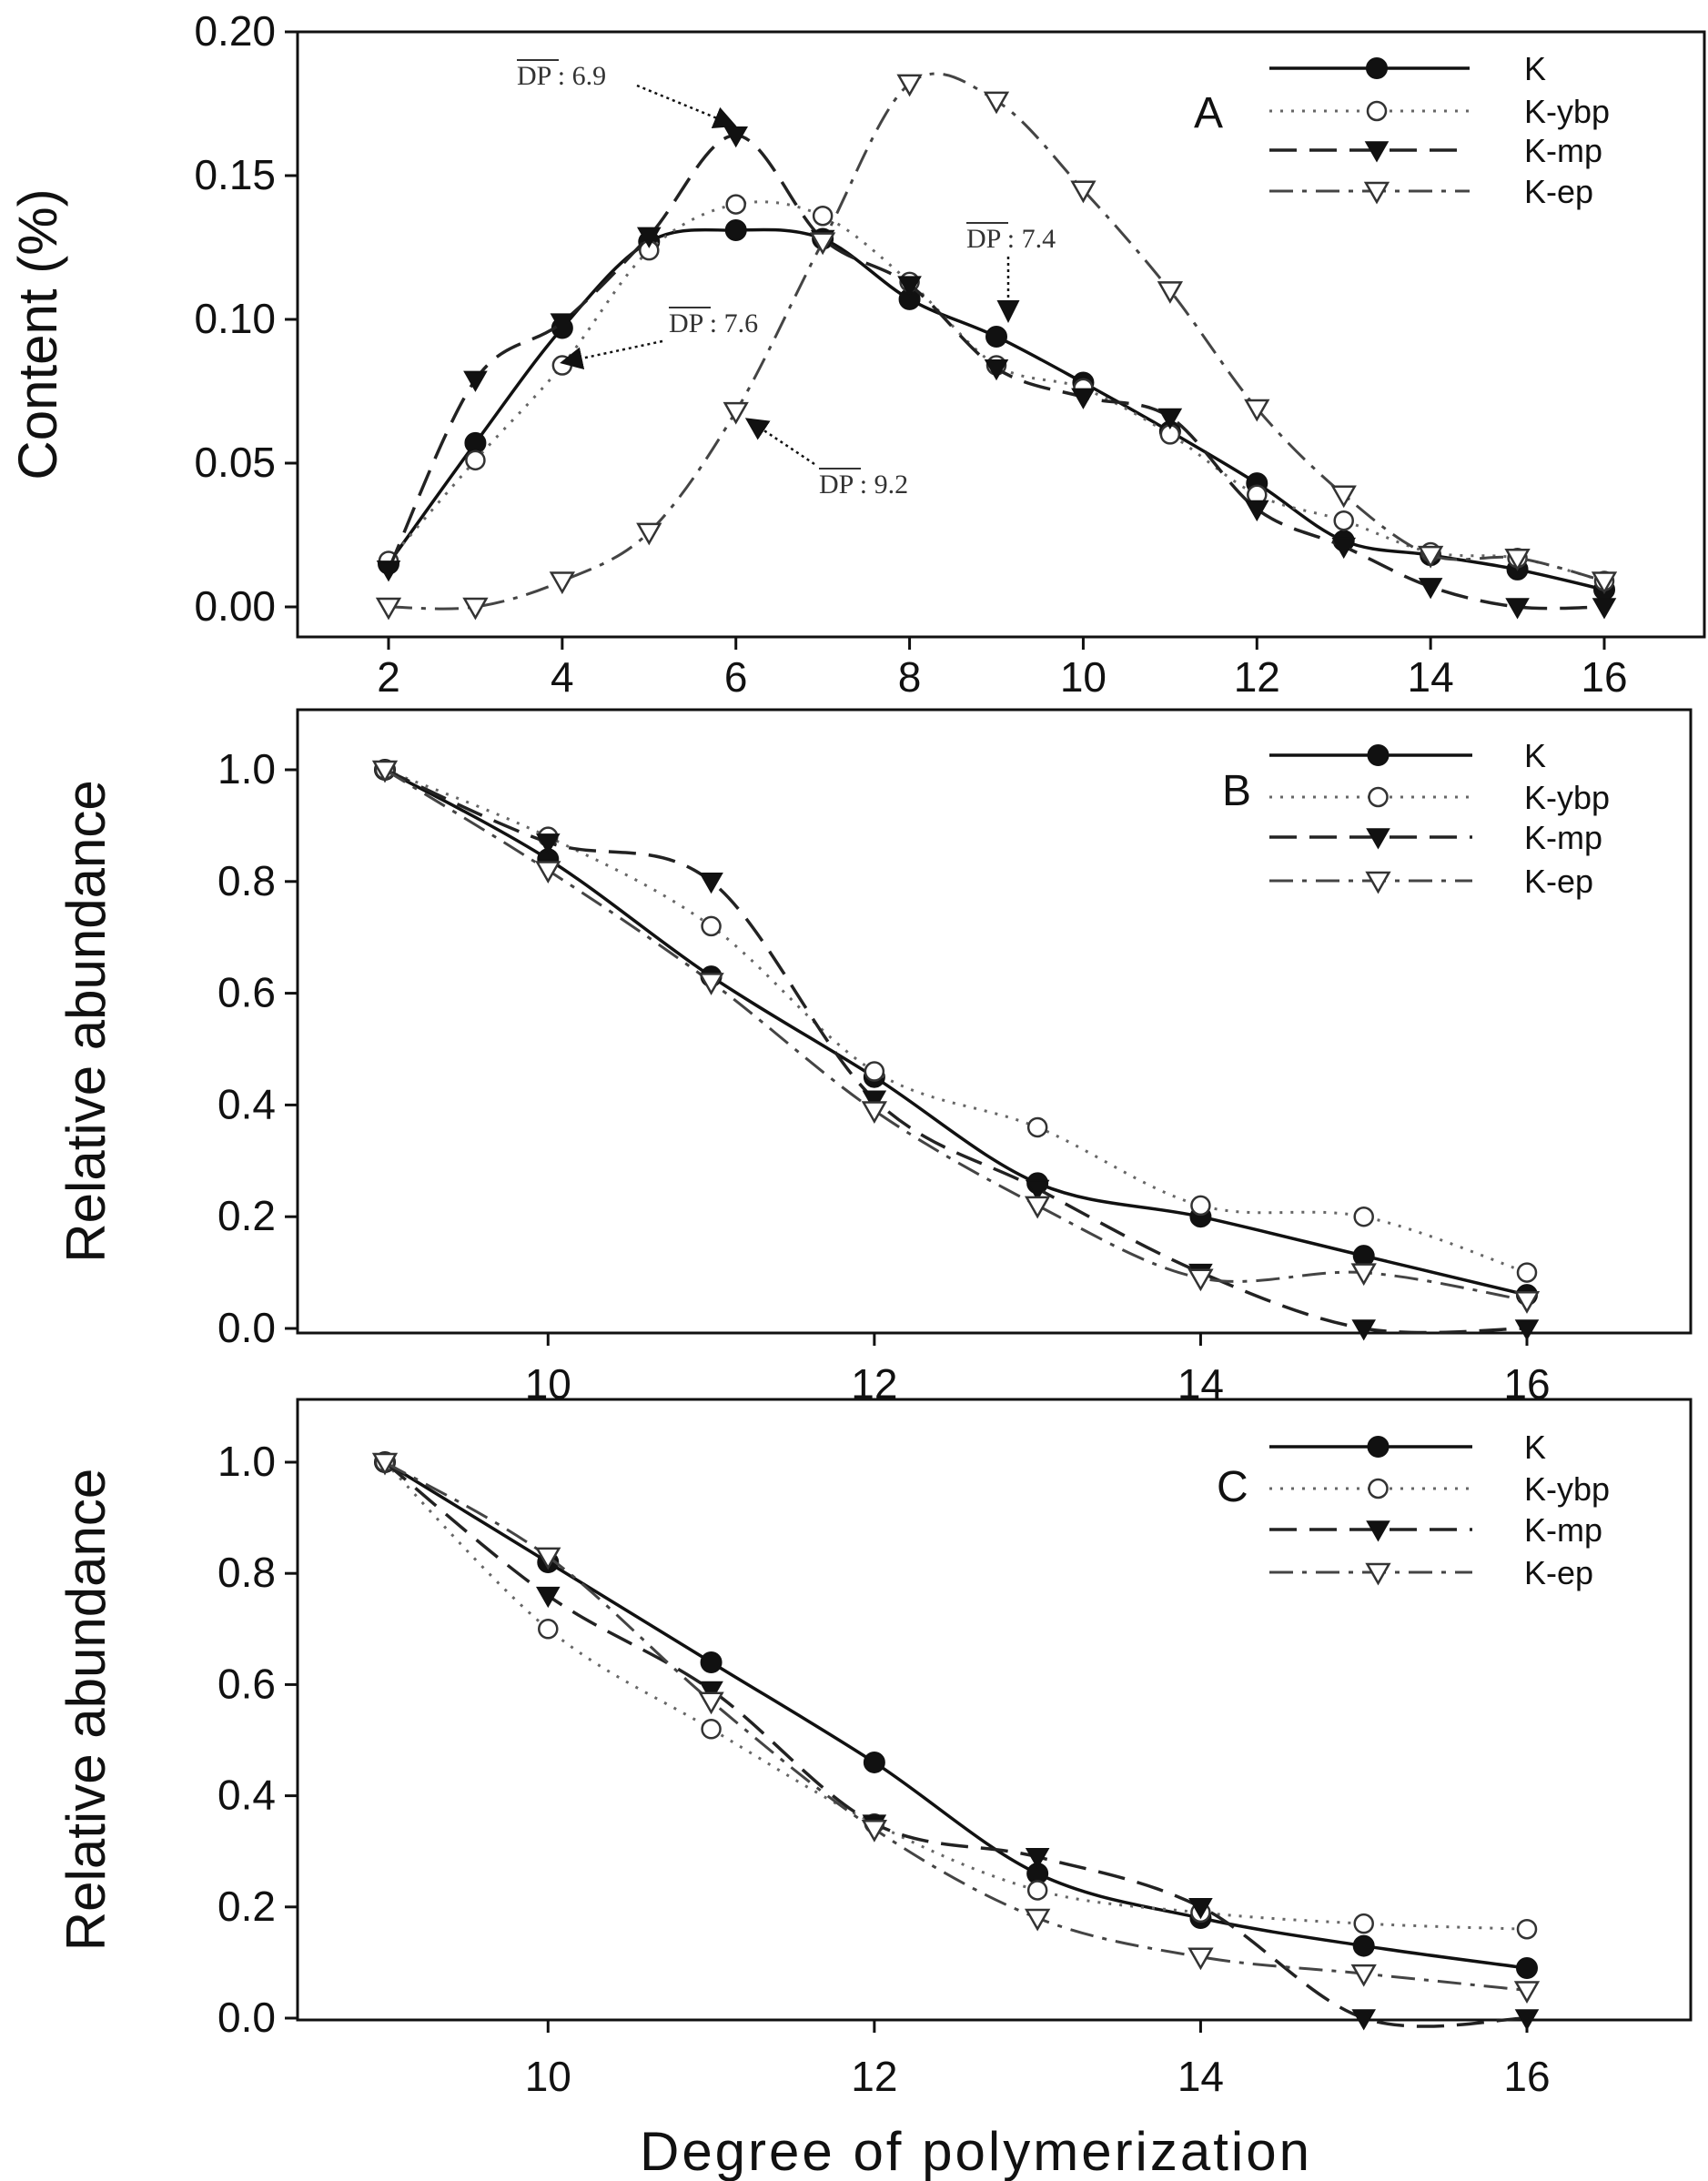  I want to click on x-tick-label: 16, so click(1604, 677).